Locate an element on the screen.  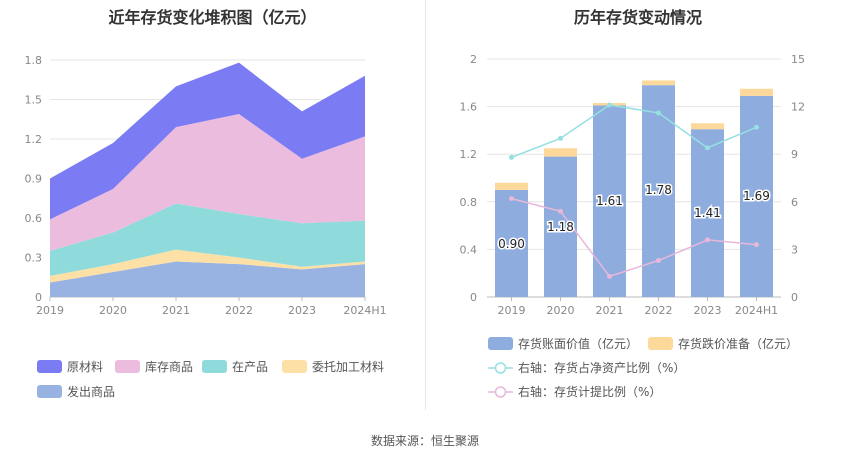
bar-data-label: 1.78 is located at coordinates (658, 190).